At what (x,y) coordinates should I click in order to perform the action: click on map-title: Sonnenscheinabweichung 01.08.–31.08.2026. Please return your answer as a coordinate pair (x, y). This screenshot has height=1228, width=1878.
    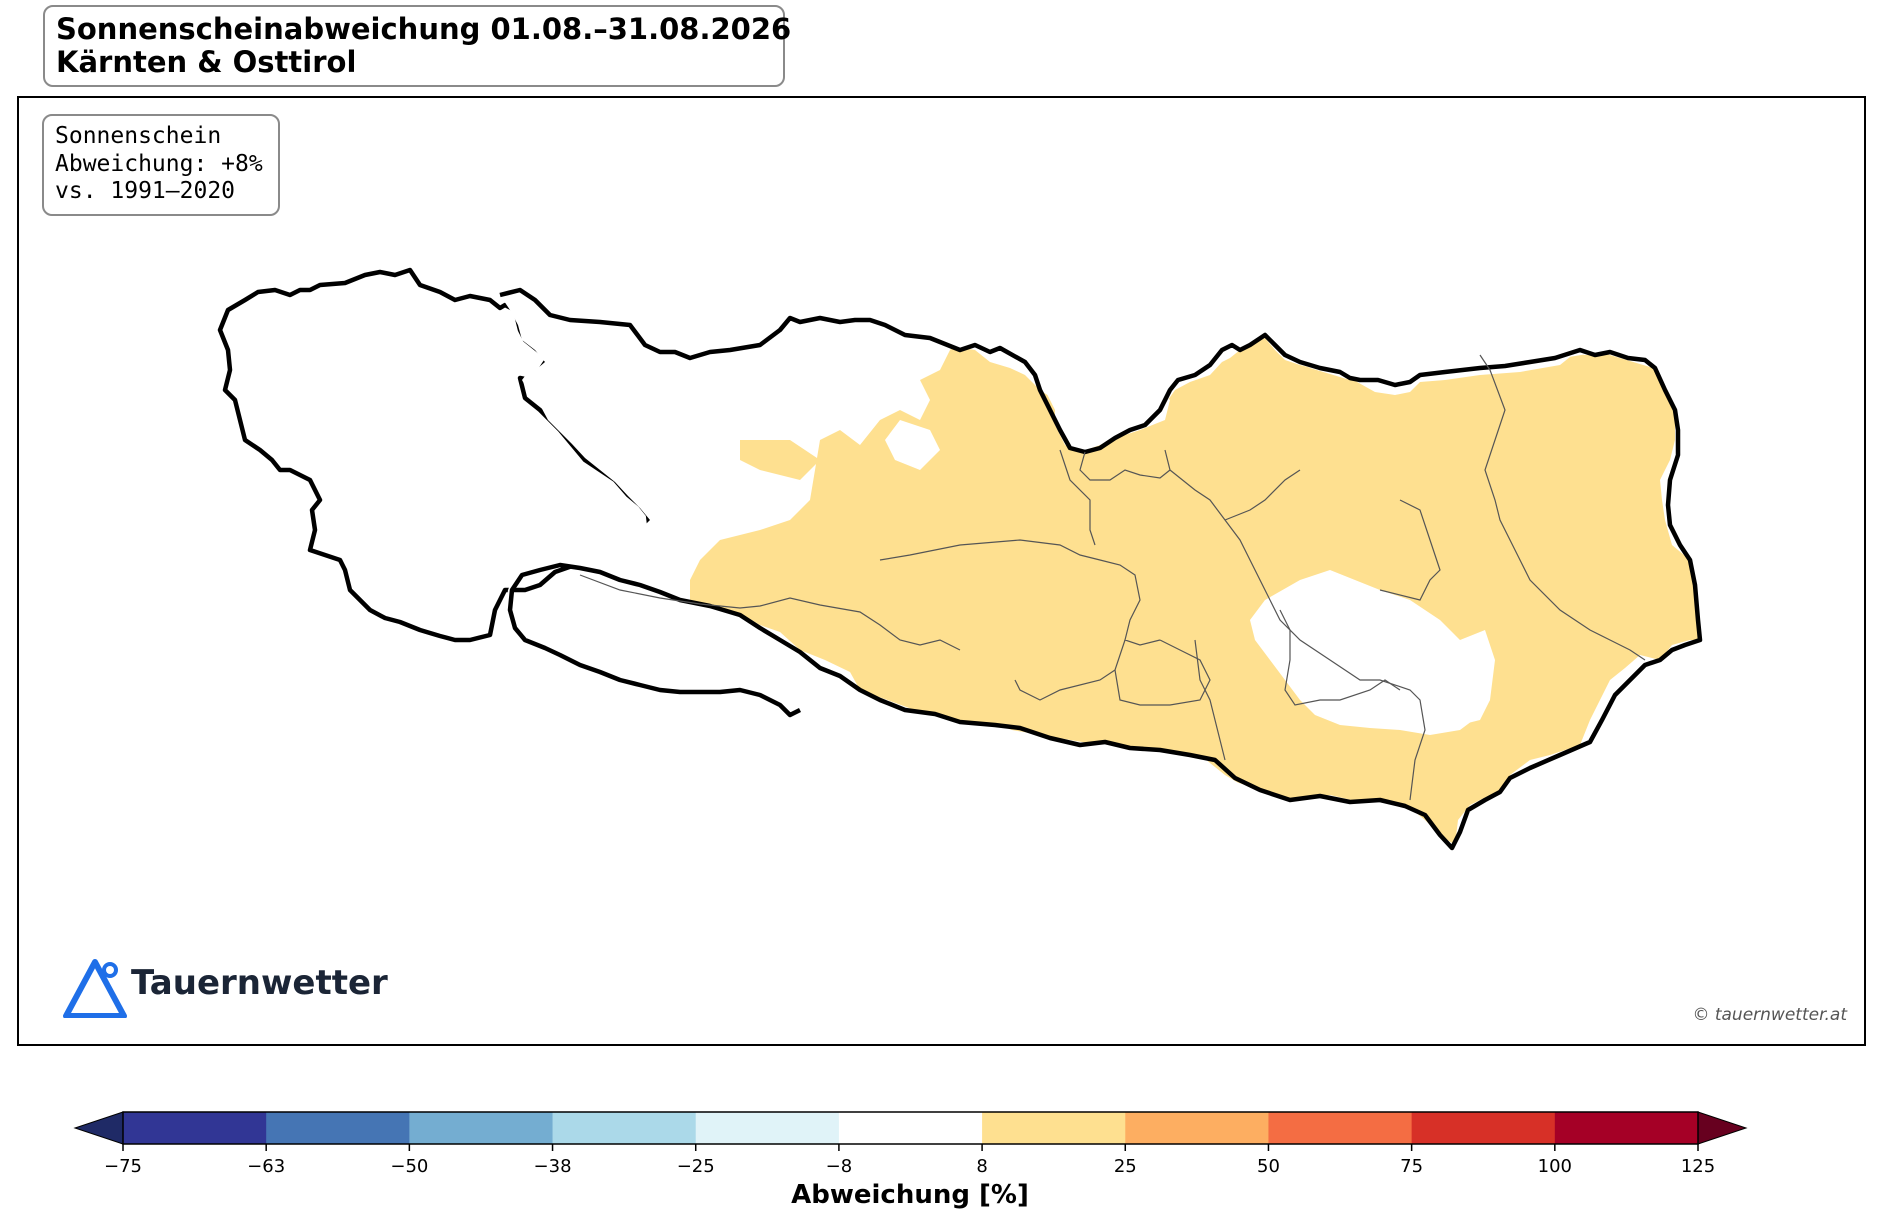
    Looking at the image, I should click on (424, 29).